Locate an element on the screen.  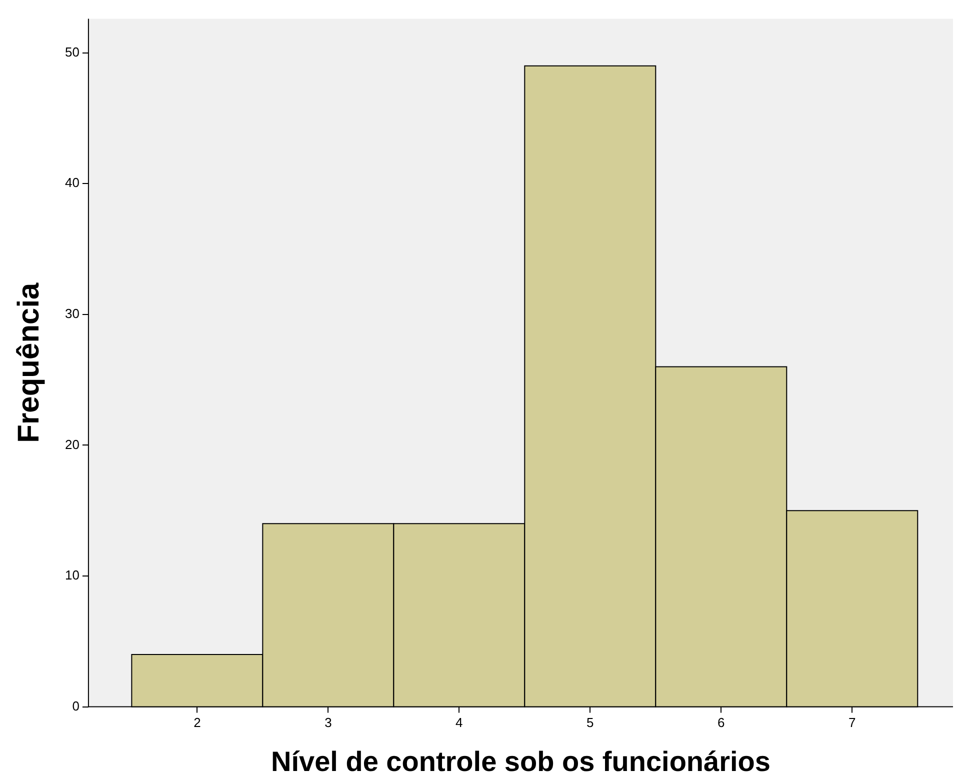
x-tick-label: 7 is located at coordinates (852, 722).